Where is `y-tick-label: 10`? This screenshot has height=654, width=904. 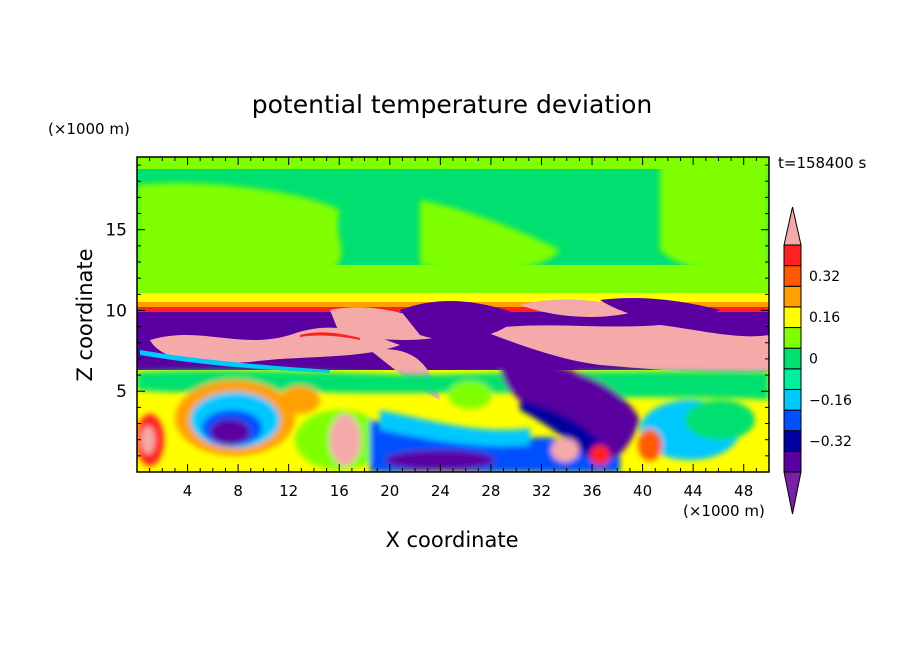
y-tick-label: 10 is located at coordinates (116, 311).